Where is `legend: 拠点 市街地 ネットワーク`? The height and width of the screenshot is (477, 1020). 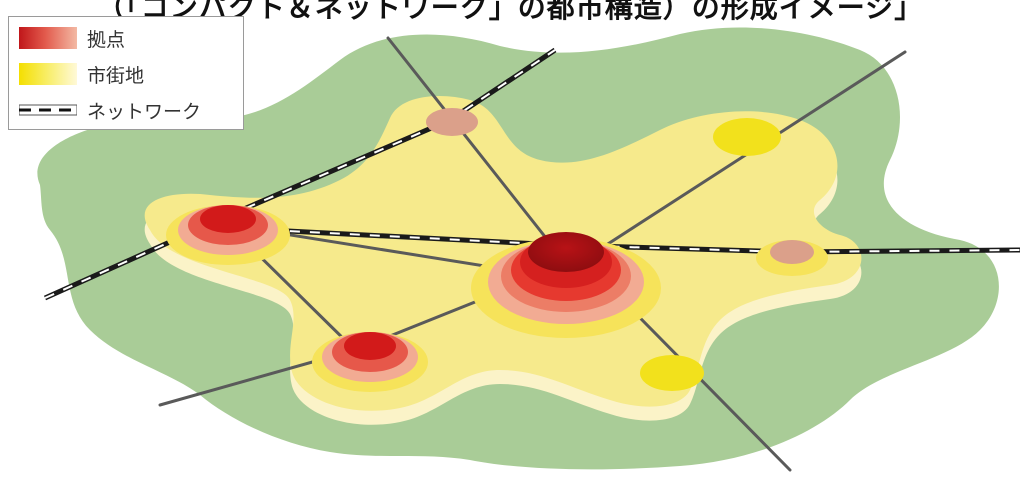
legend: 拠点 市街地 ネットワーク is located at coordinates (126, 73).